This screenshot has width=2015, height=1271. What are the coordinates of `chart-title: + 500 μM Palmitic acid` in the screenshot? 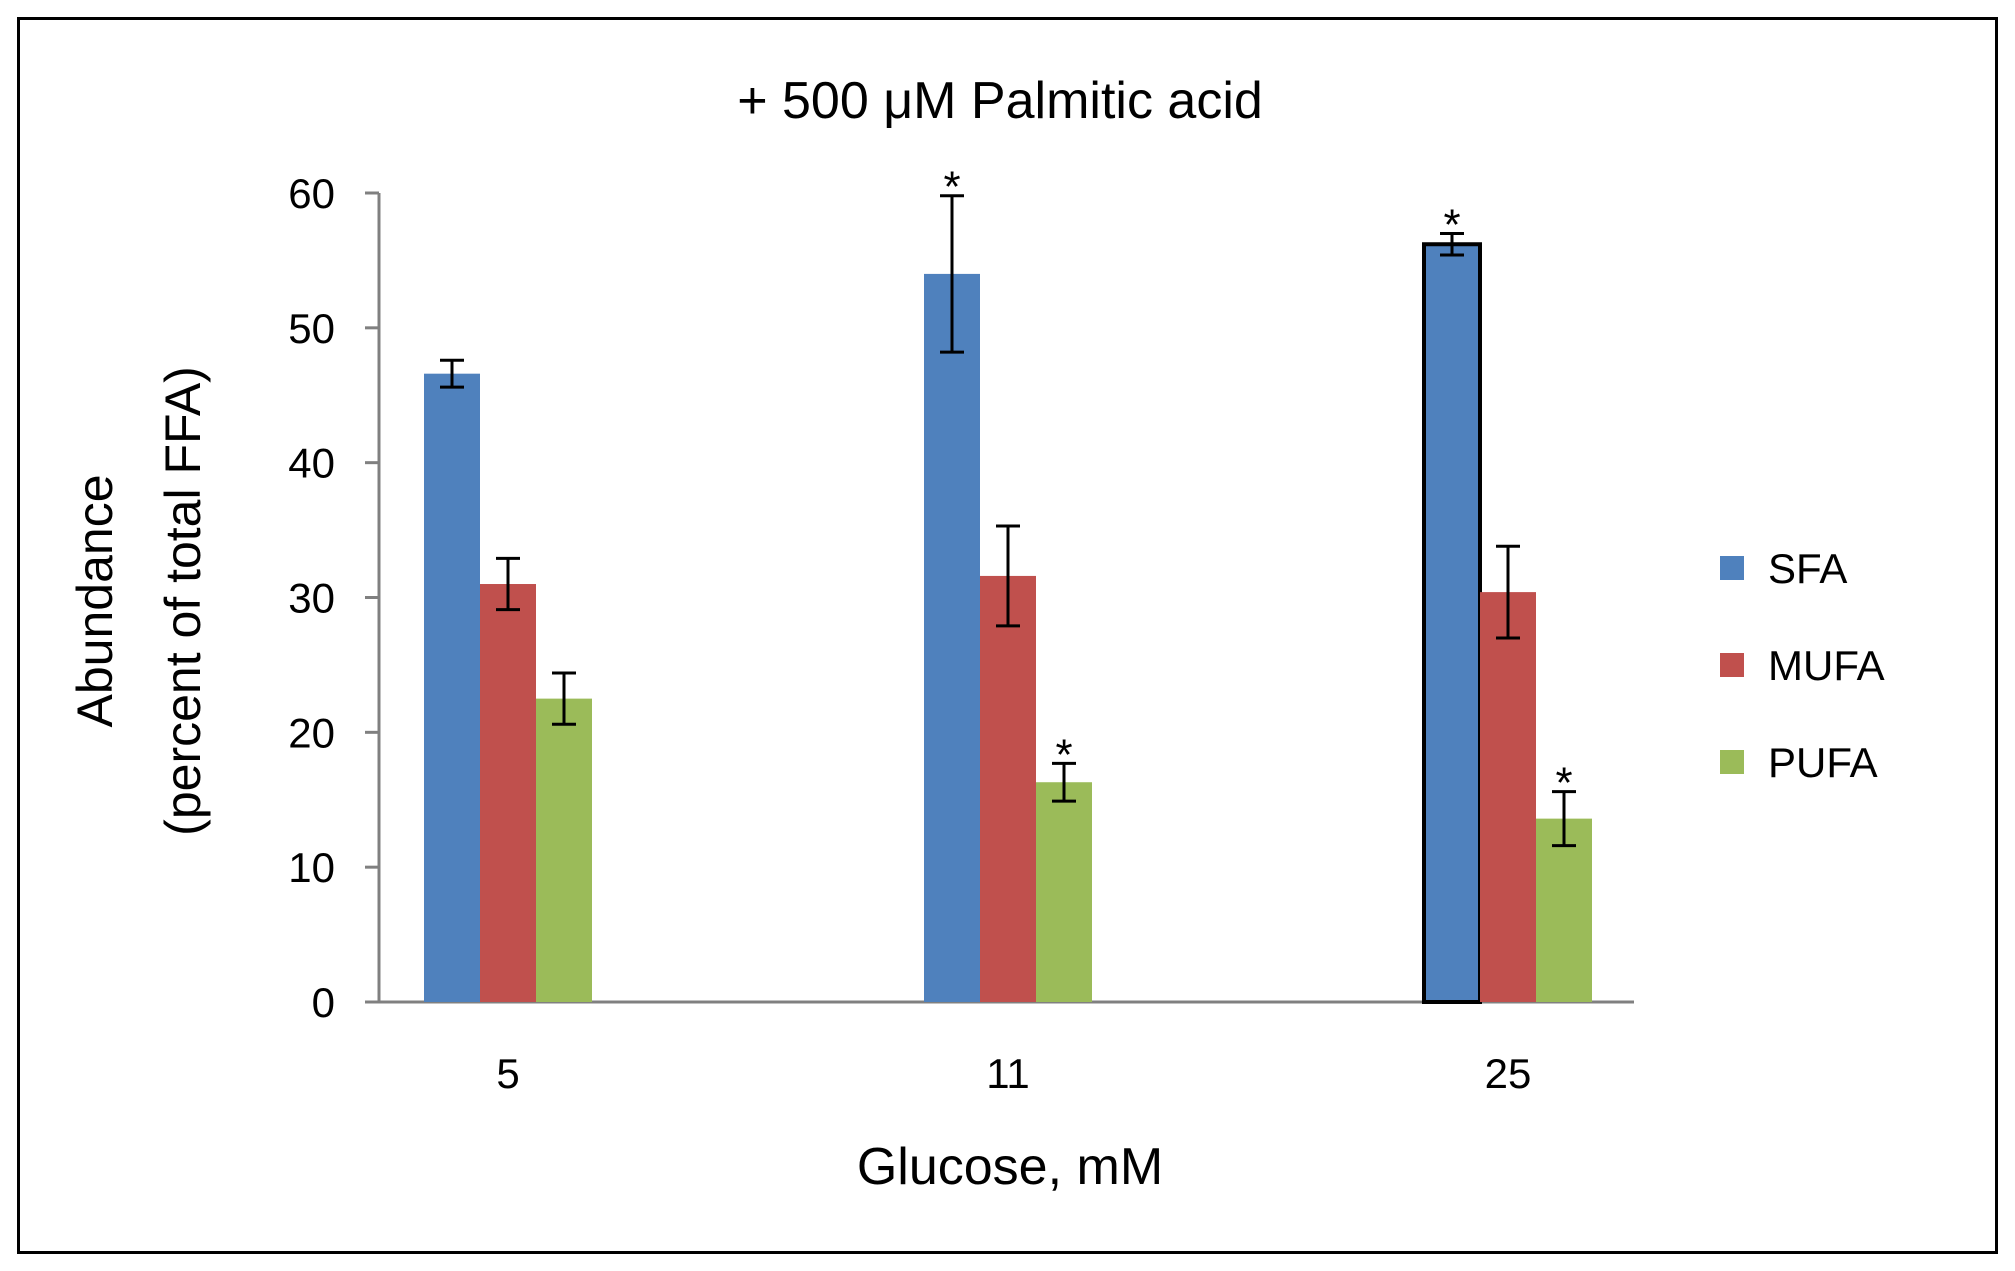 It's located at (1000, 101).